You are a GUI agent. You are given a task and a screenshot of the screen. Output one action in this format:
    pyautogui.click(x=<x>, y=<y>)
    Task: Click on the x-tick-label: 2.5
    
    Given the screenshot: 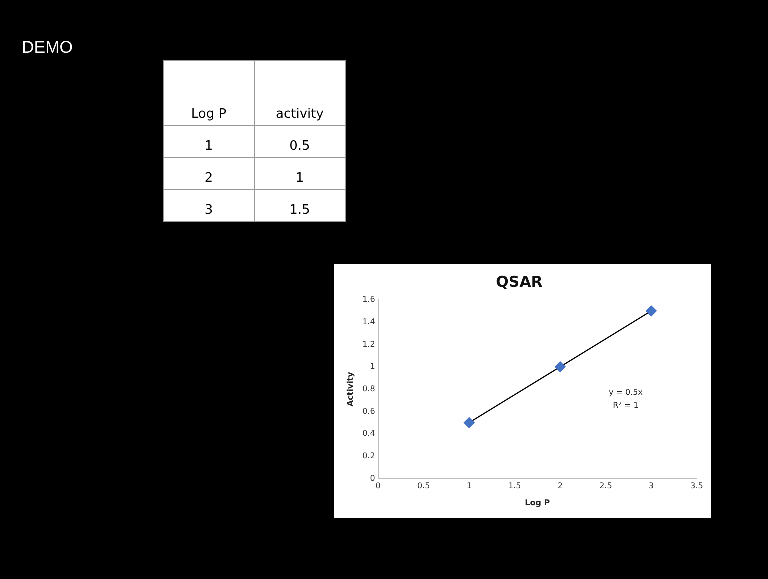 What is the action you would take?
    pyautogui.click(x=606, y=486)
    